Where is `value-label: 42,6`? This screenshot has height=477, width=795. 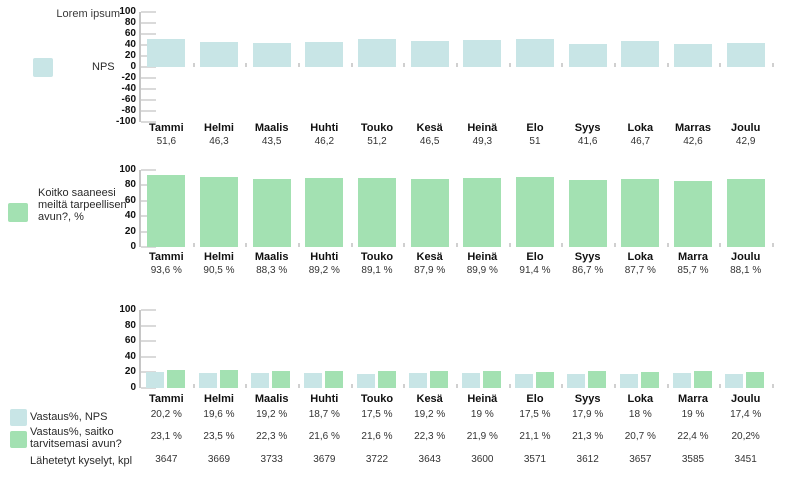
value-label: 42,6 is located at coordinates (693, 141).